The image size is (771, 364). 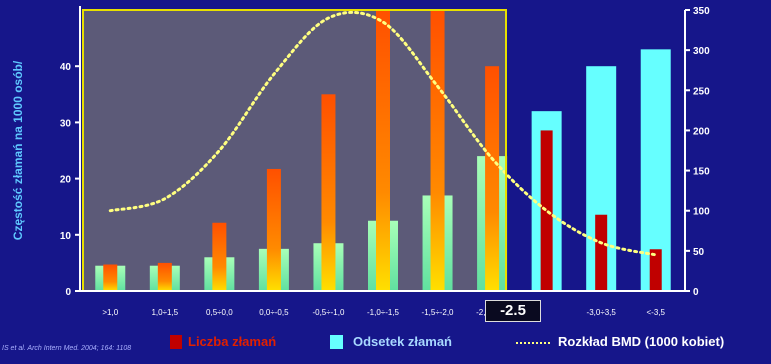 What do you see at coordinates (66, 67) in the screenshot?
I see `y-tick-label-left: 40` at bounding box center [66, 67].